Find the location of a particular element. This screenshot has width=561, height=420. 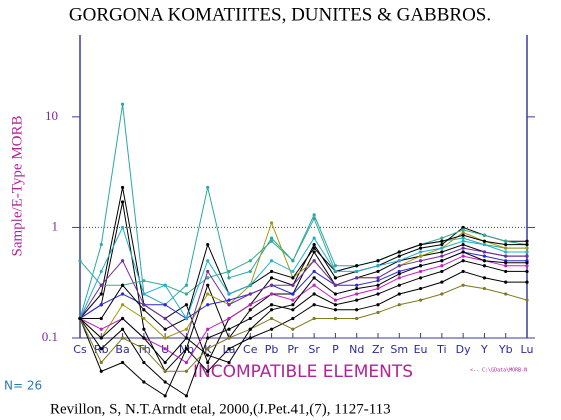

x-tick-label: Pb is located at coordinates (272, 349).